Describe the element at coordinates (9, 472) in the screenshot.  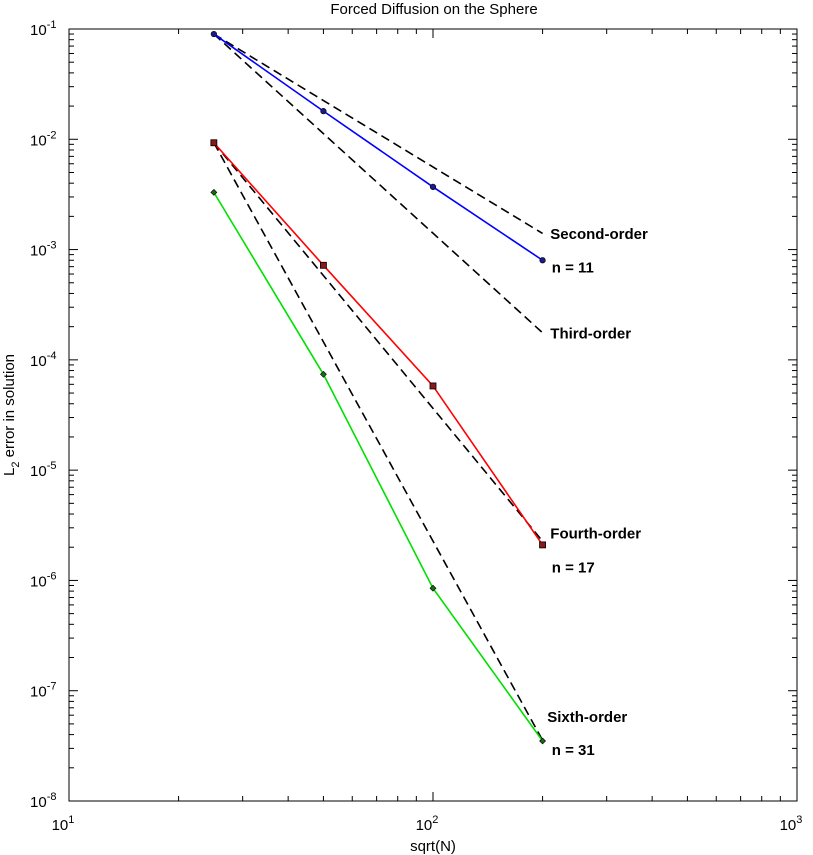
I see `y-axis-label-main: L` at that location.